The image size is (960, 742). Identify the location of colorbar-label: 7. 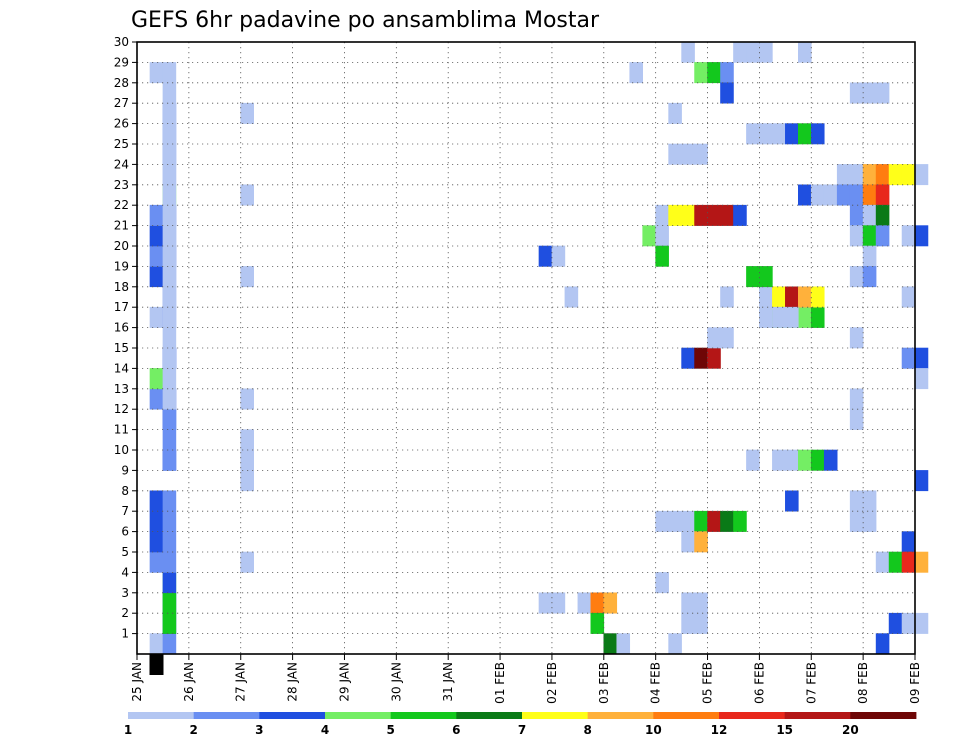
(522, 730).